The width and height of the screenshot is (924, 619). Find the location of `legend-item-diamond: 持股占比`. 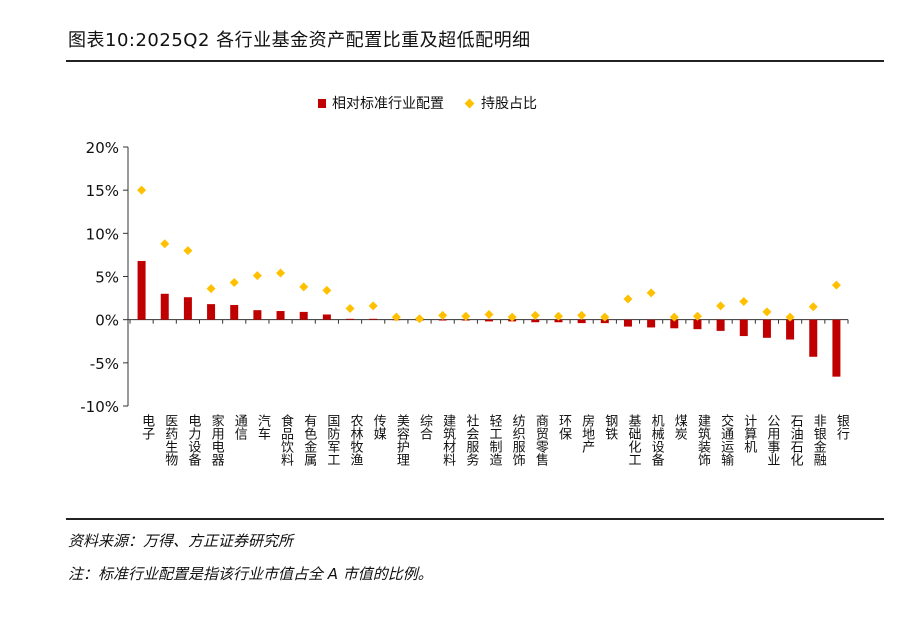

legend-item-diamond: 持股占比 is located at coordinates (500, 103).